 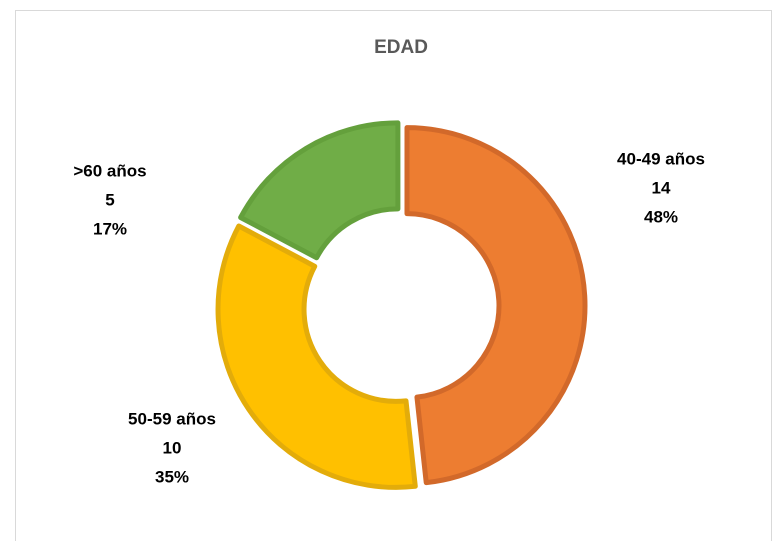 I want to click on slice-value-label: 14, so click(x=661, y=187).